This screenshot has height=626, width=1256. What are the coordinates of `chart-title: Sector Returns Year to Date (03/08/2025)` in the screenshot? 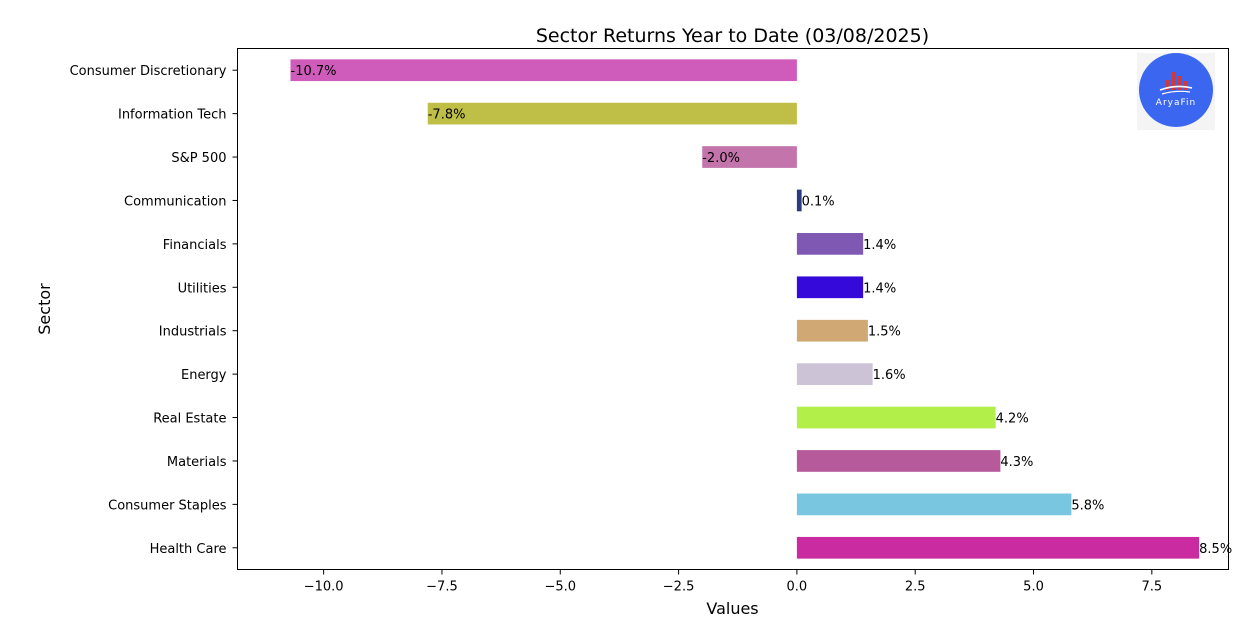 It's located at (732, 36).